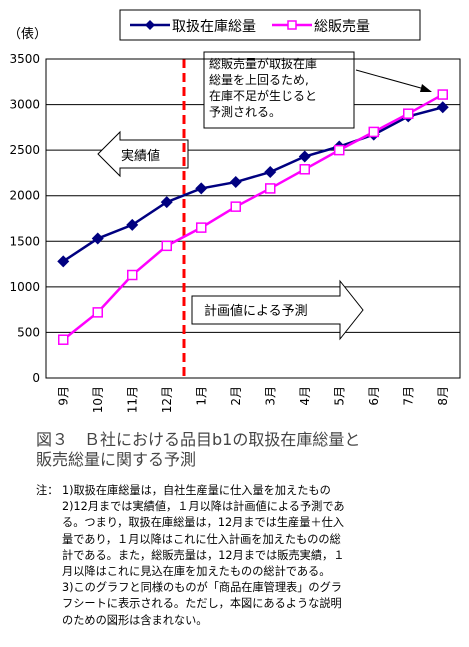 The height and width of the screenshot is (647, 469). Describe the element at coordinates (24, 218) in the screenshot. I see `y-tick-labels: 0 500 1000 1500 2000 2500 3000 3500` at that location.